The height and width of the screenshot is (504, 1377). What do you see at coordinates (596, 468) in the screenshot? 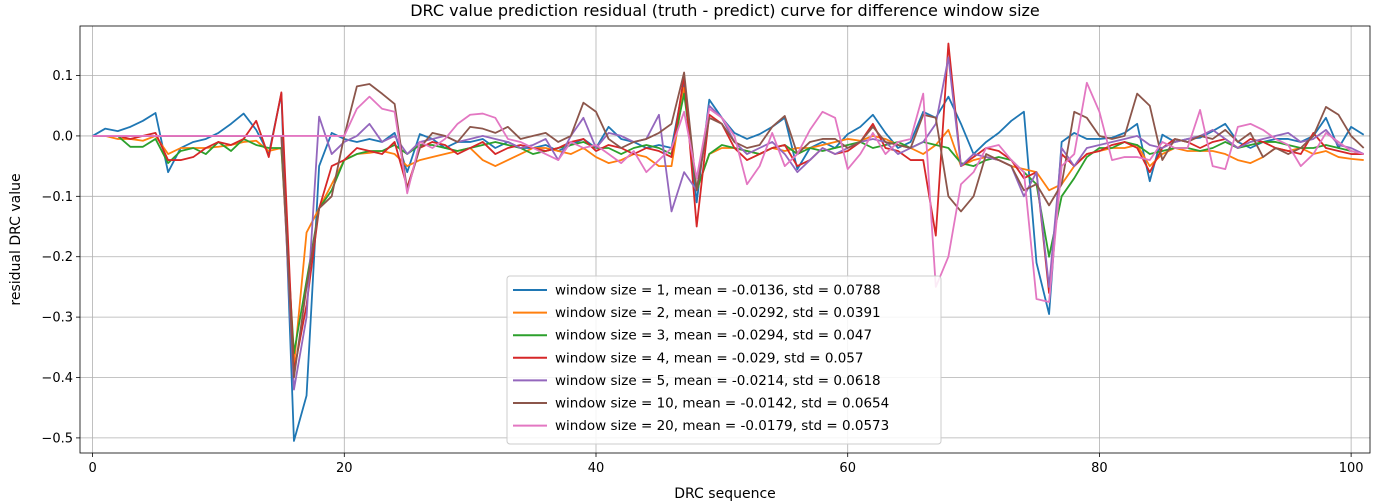
I see `x-tick-label: 40` at bounding box center [596, 468].